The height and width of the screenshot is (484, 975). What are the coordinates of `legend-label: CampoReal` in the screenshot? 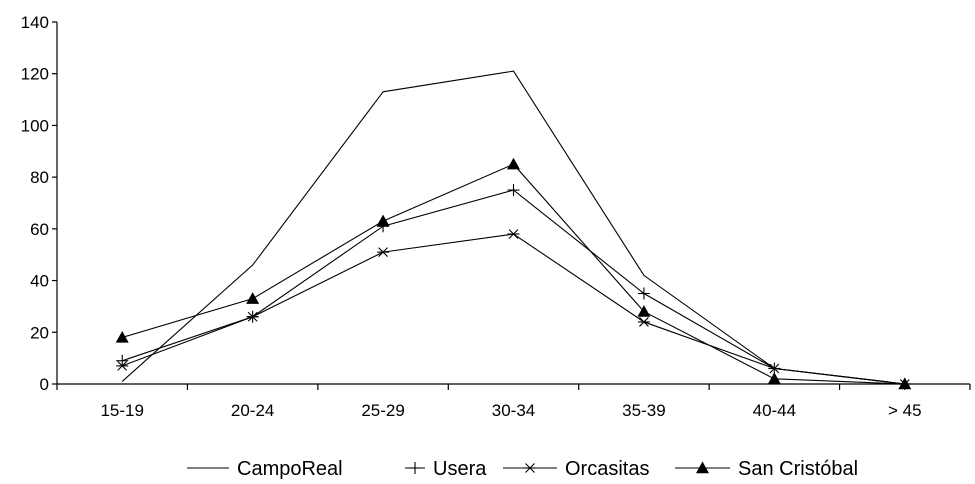 It's located at (290, 469).